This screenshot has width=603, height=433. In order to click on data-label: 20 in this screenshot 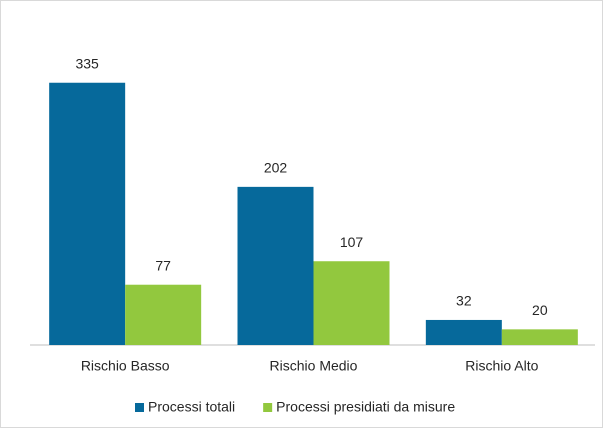, I will do `click(540, 310)`.